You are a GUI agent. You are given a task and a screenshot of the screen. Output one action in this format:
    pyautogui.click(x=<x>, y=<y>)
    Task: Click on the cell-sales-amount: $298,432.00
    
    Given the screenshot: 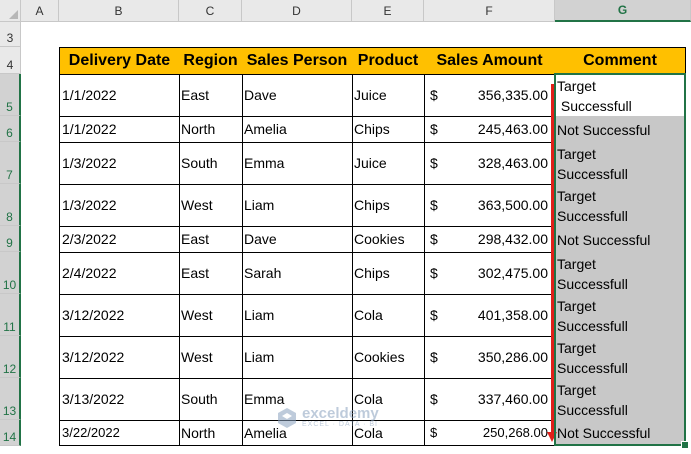 What is the action you would take?
    pyautogui.click(x=490, y=239)
    